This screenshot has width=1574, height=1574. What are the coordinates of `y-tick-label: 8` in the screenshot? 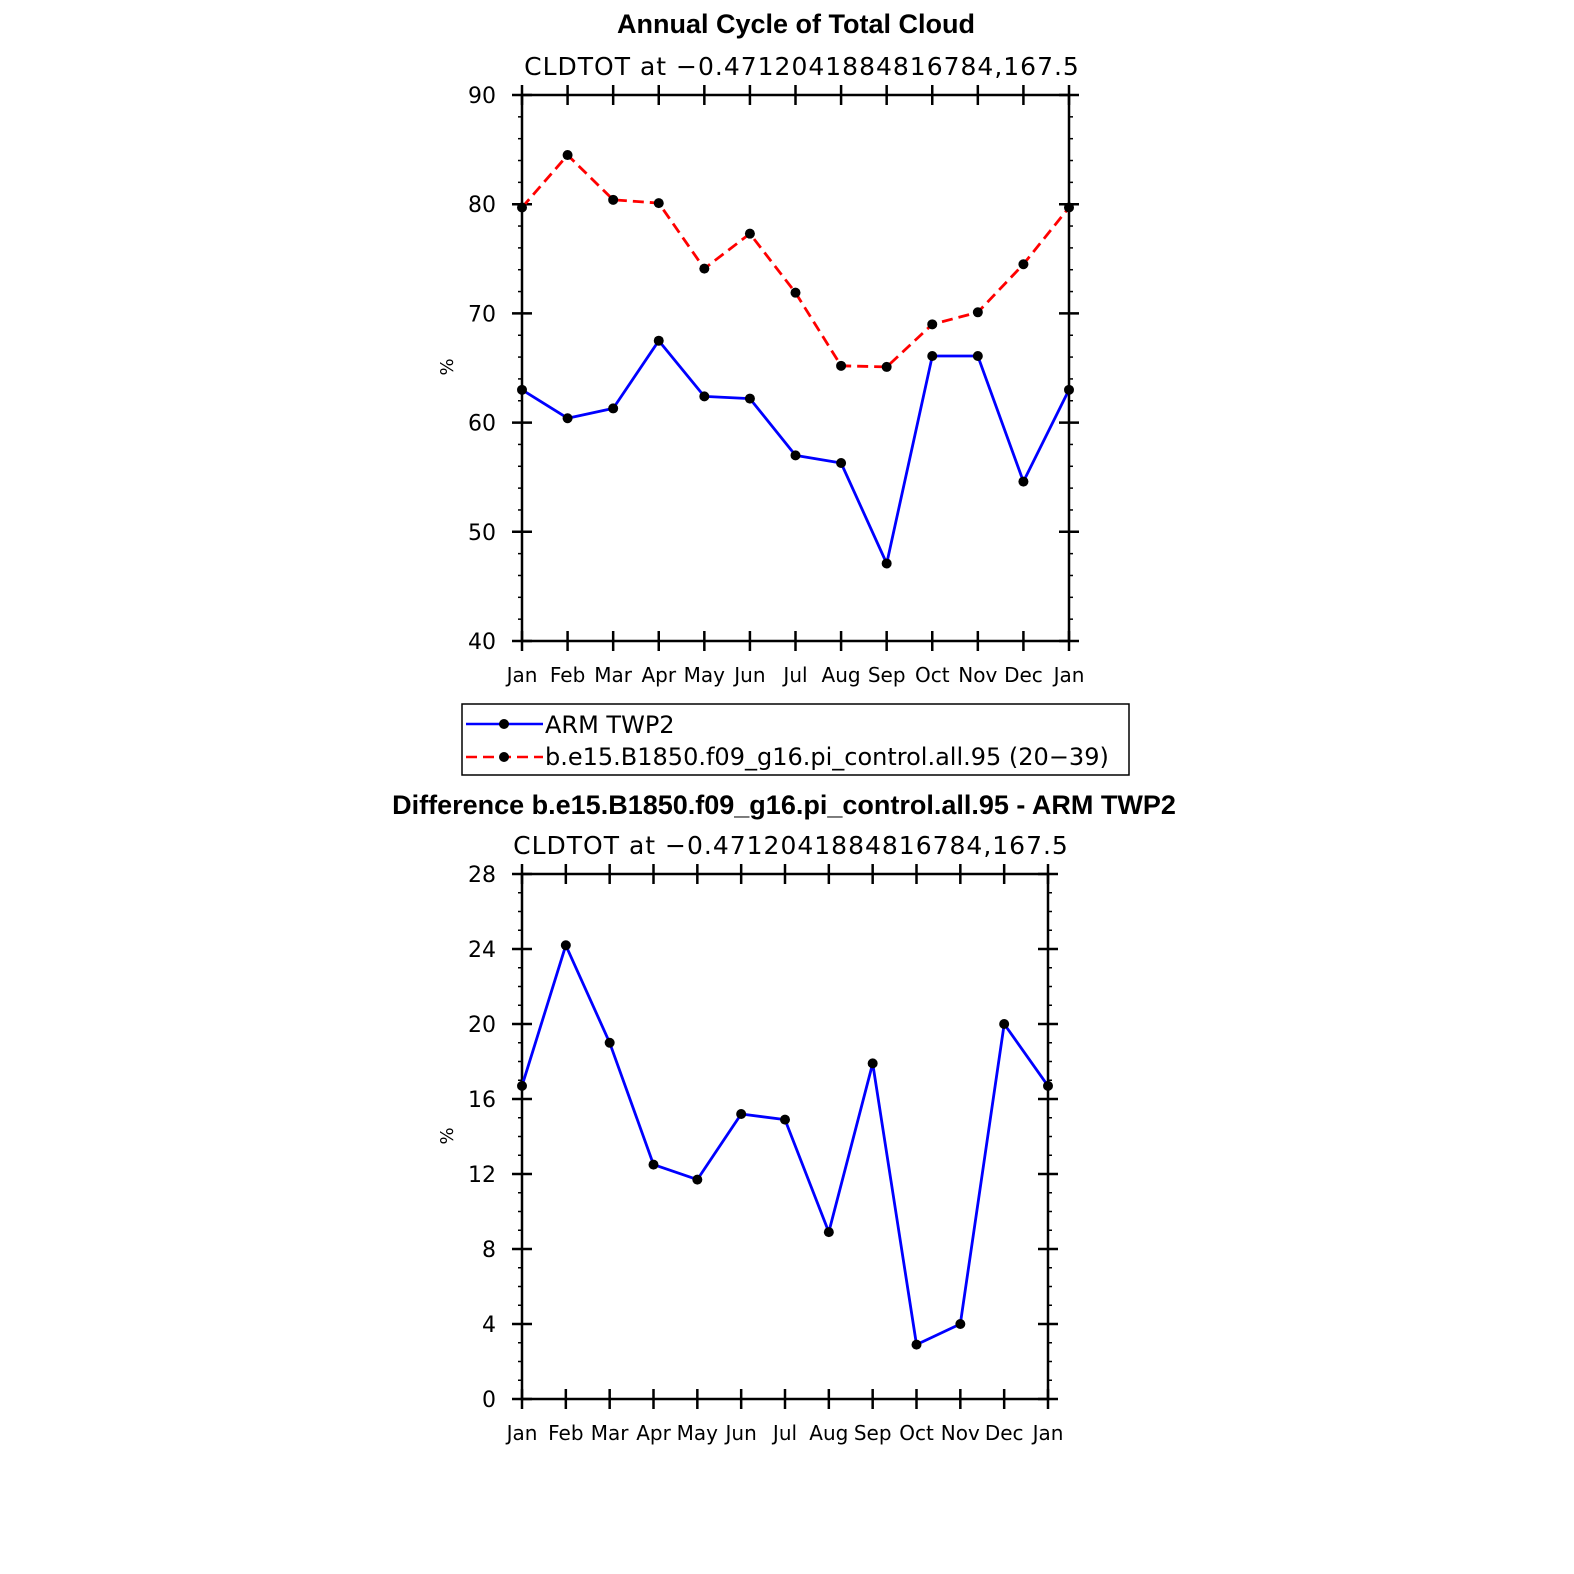 It's located at (489, 1250).